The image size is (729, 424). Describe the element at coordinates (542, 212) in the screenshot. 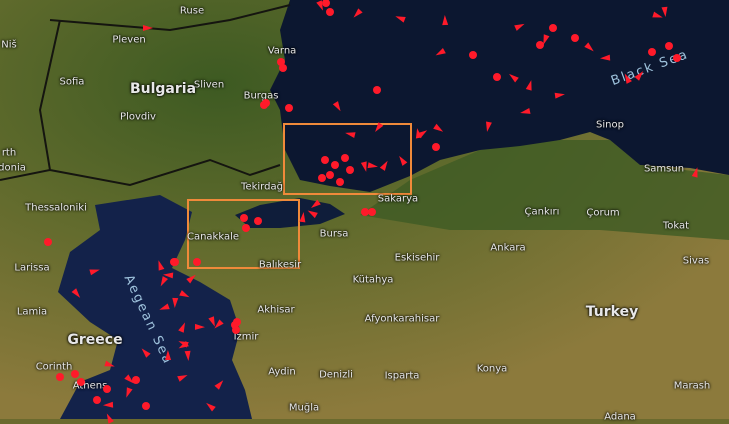

I see `city-label: Çankırı` at that location.